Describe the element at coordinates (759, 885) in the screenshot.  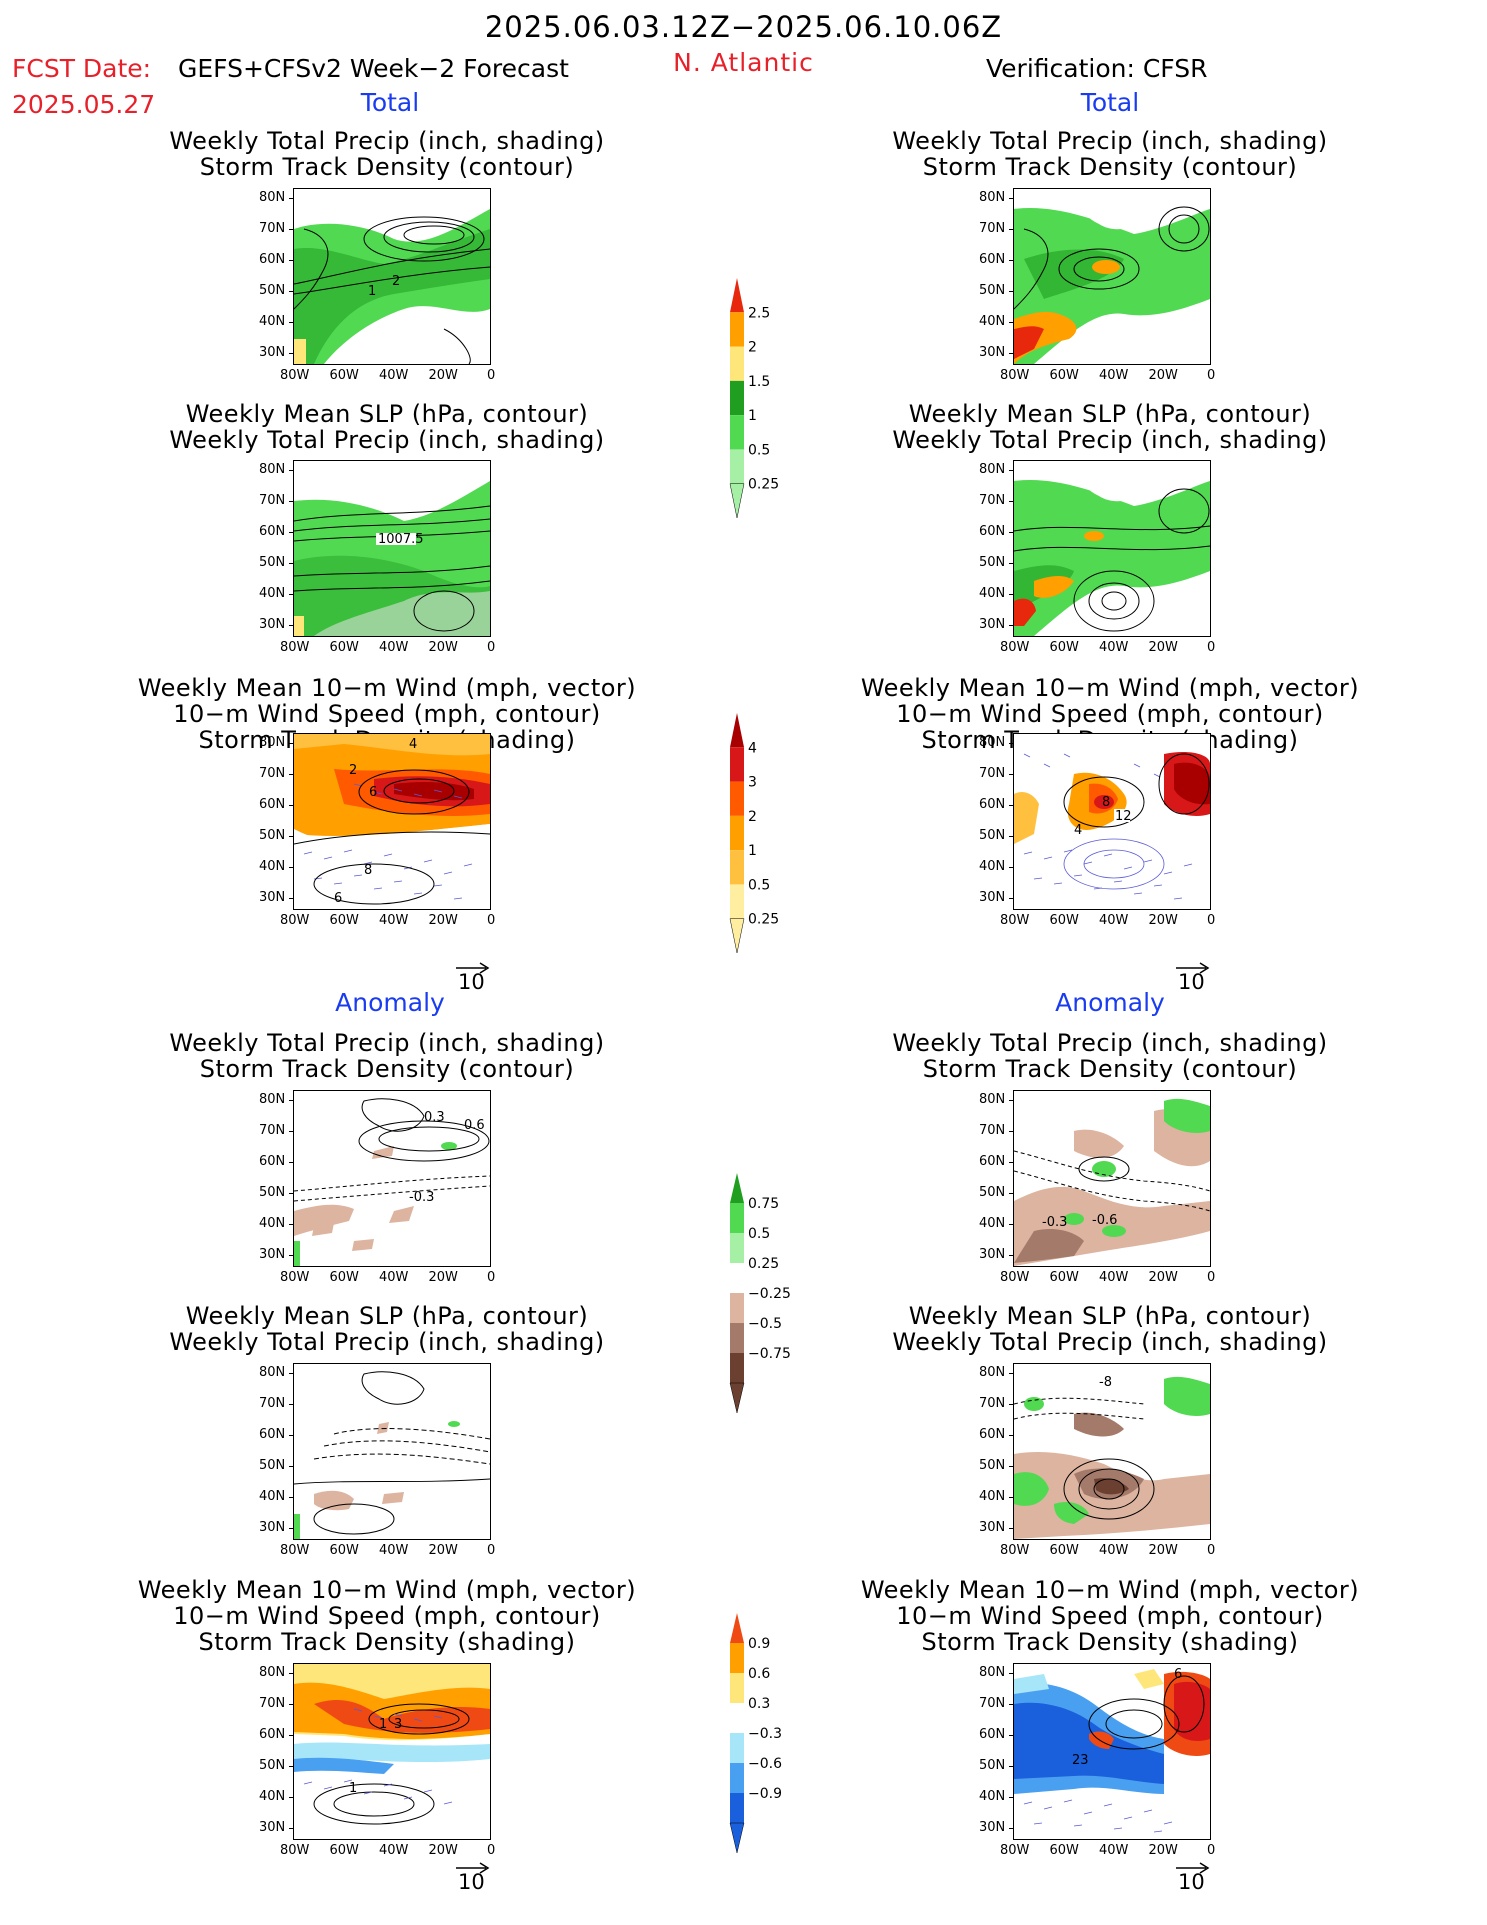
I see `colorbar-label: 0.5` at that location.